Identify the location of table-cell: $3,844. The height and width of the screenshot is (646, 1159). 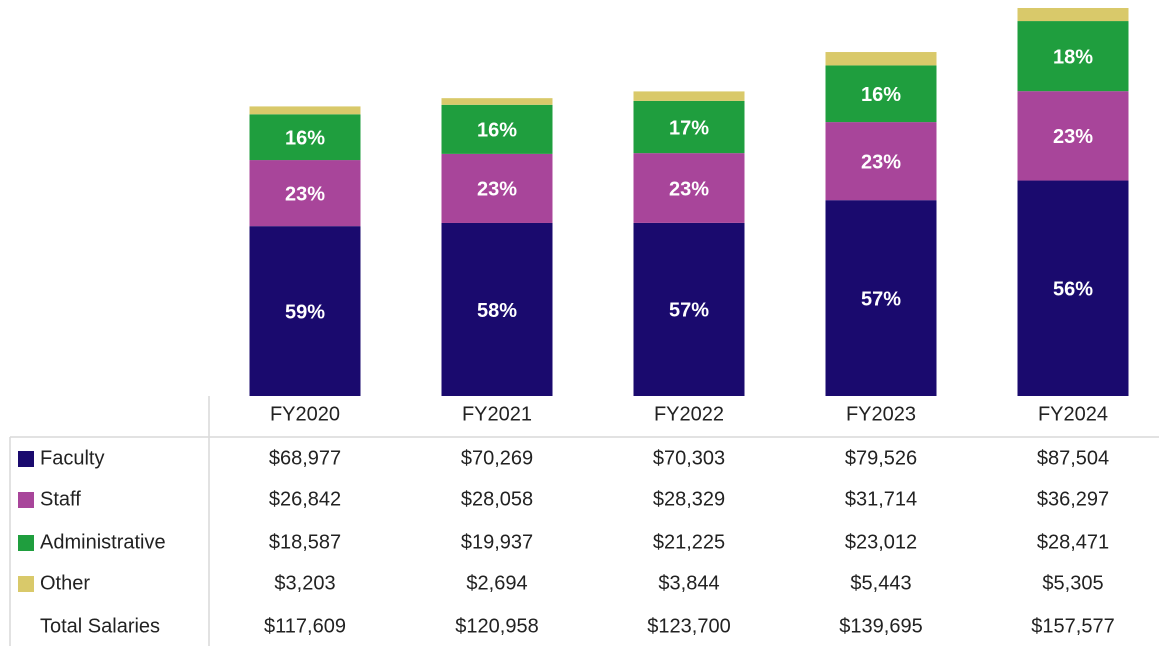
(688, 583).